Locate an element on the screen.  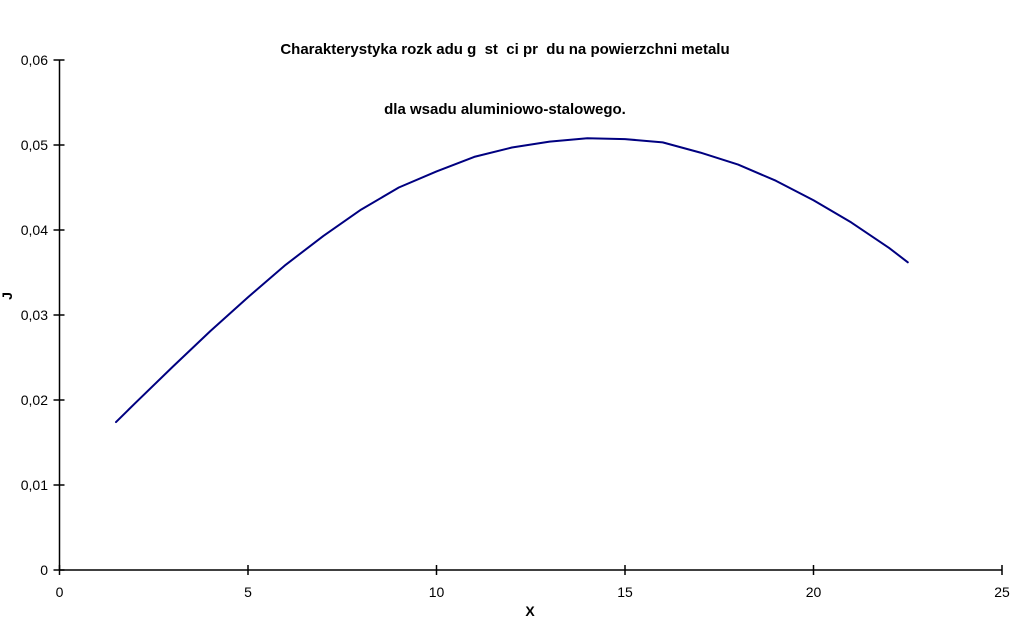
x-tick-label: 10 is located at coordinates (436, 592).